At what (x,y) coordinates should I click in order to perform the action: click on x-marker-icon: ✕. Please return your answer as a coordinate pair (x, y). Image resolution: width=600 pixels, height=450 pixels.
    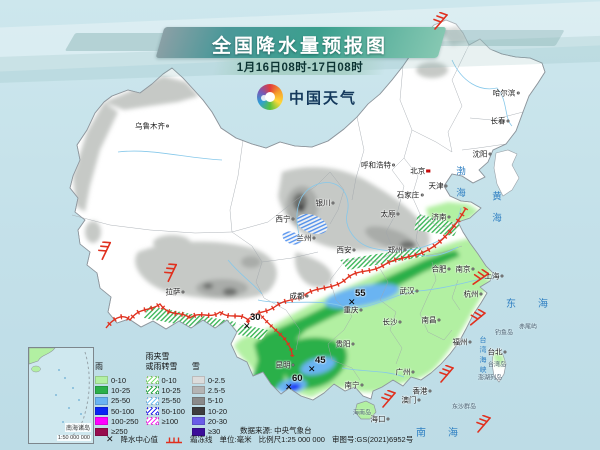
    Looking at the image, I should click on (110, 439).